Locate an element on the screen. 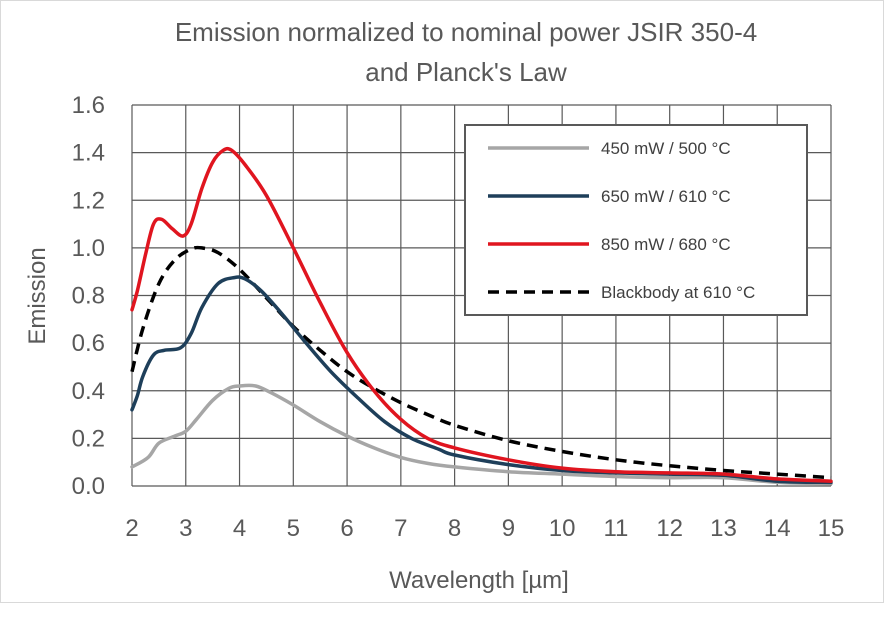  legend-box is located at coordinates (636, 220).